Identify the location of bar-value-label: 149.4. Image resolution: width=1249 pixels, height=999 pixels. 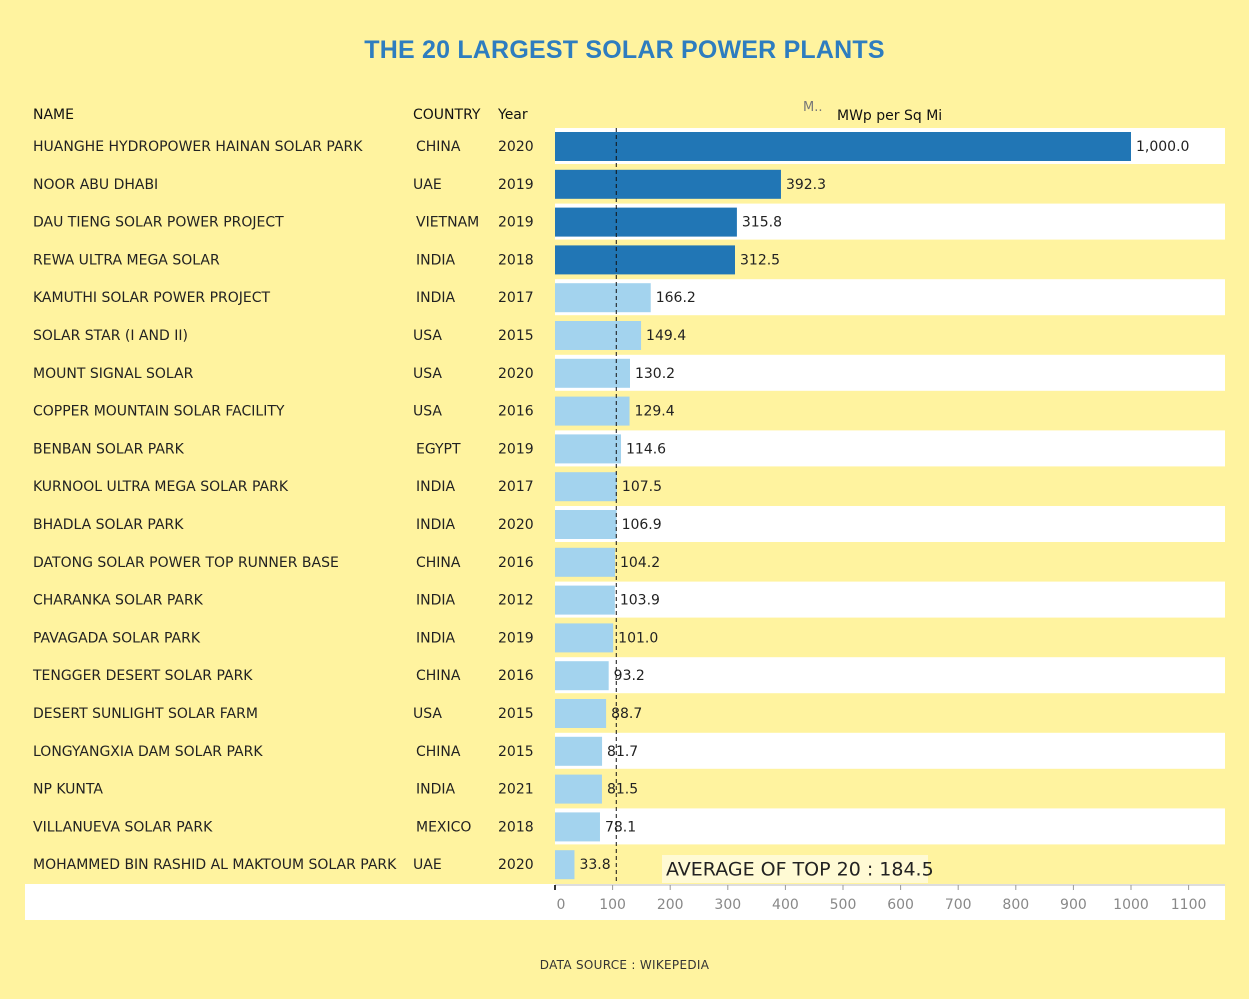
(666, 336).